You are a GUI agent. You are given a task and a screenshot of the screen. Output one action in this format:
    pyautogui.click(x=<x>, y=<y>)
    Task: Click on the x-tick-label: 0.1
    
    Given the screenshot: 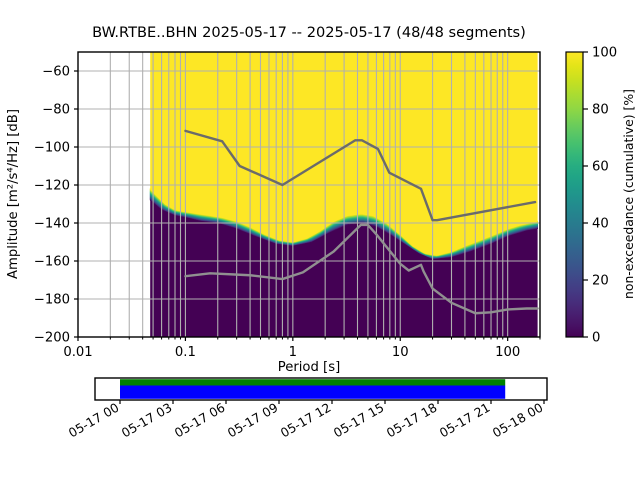 What is the action you would take?
    pyautogui.click(x=185, y=352)
    